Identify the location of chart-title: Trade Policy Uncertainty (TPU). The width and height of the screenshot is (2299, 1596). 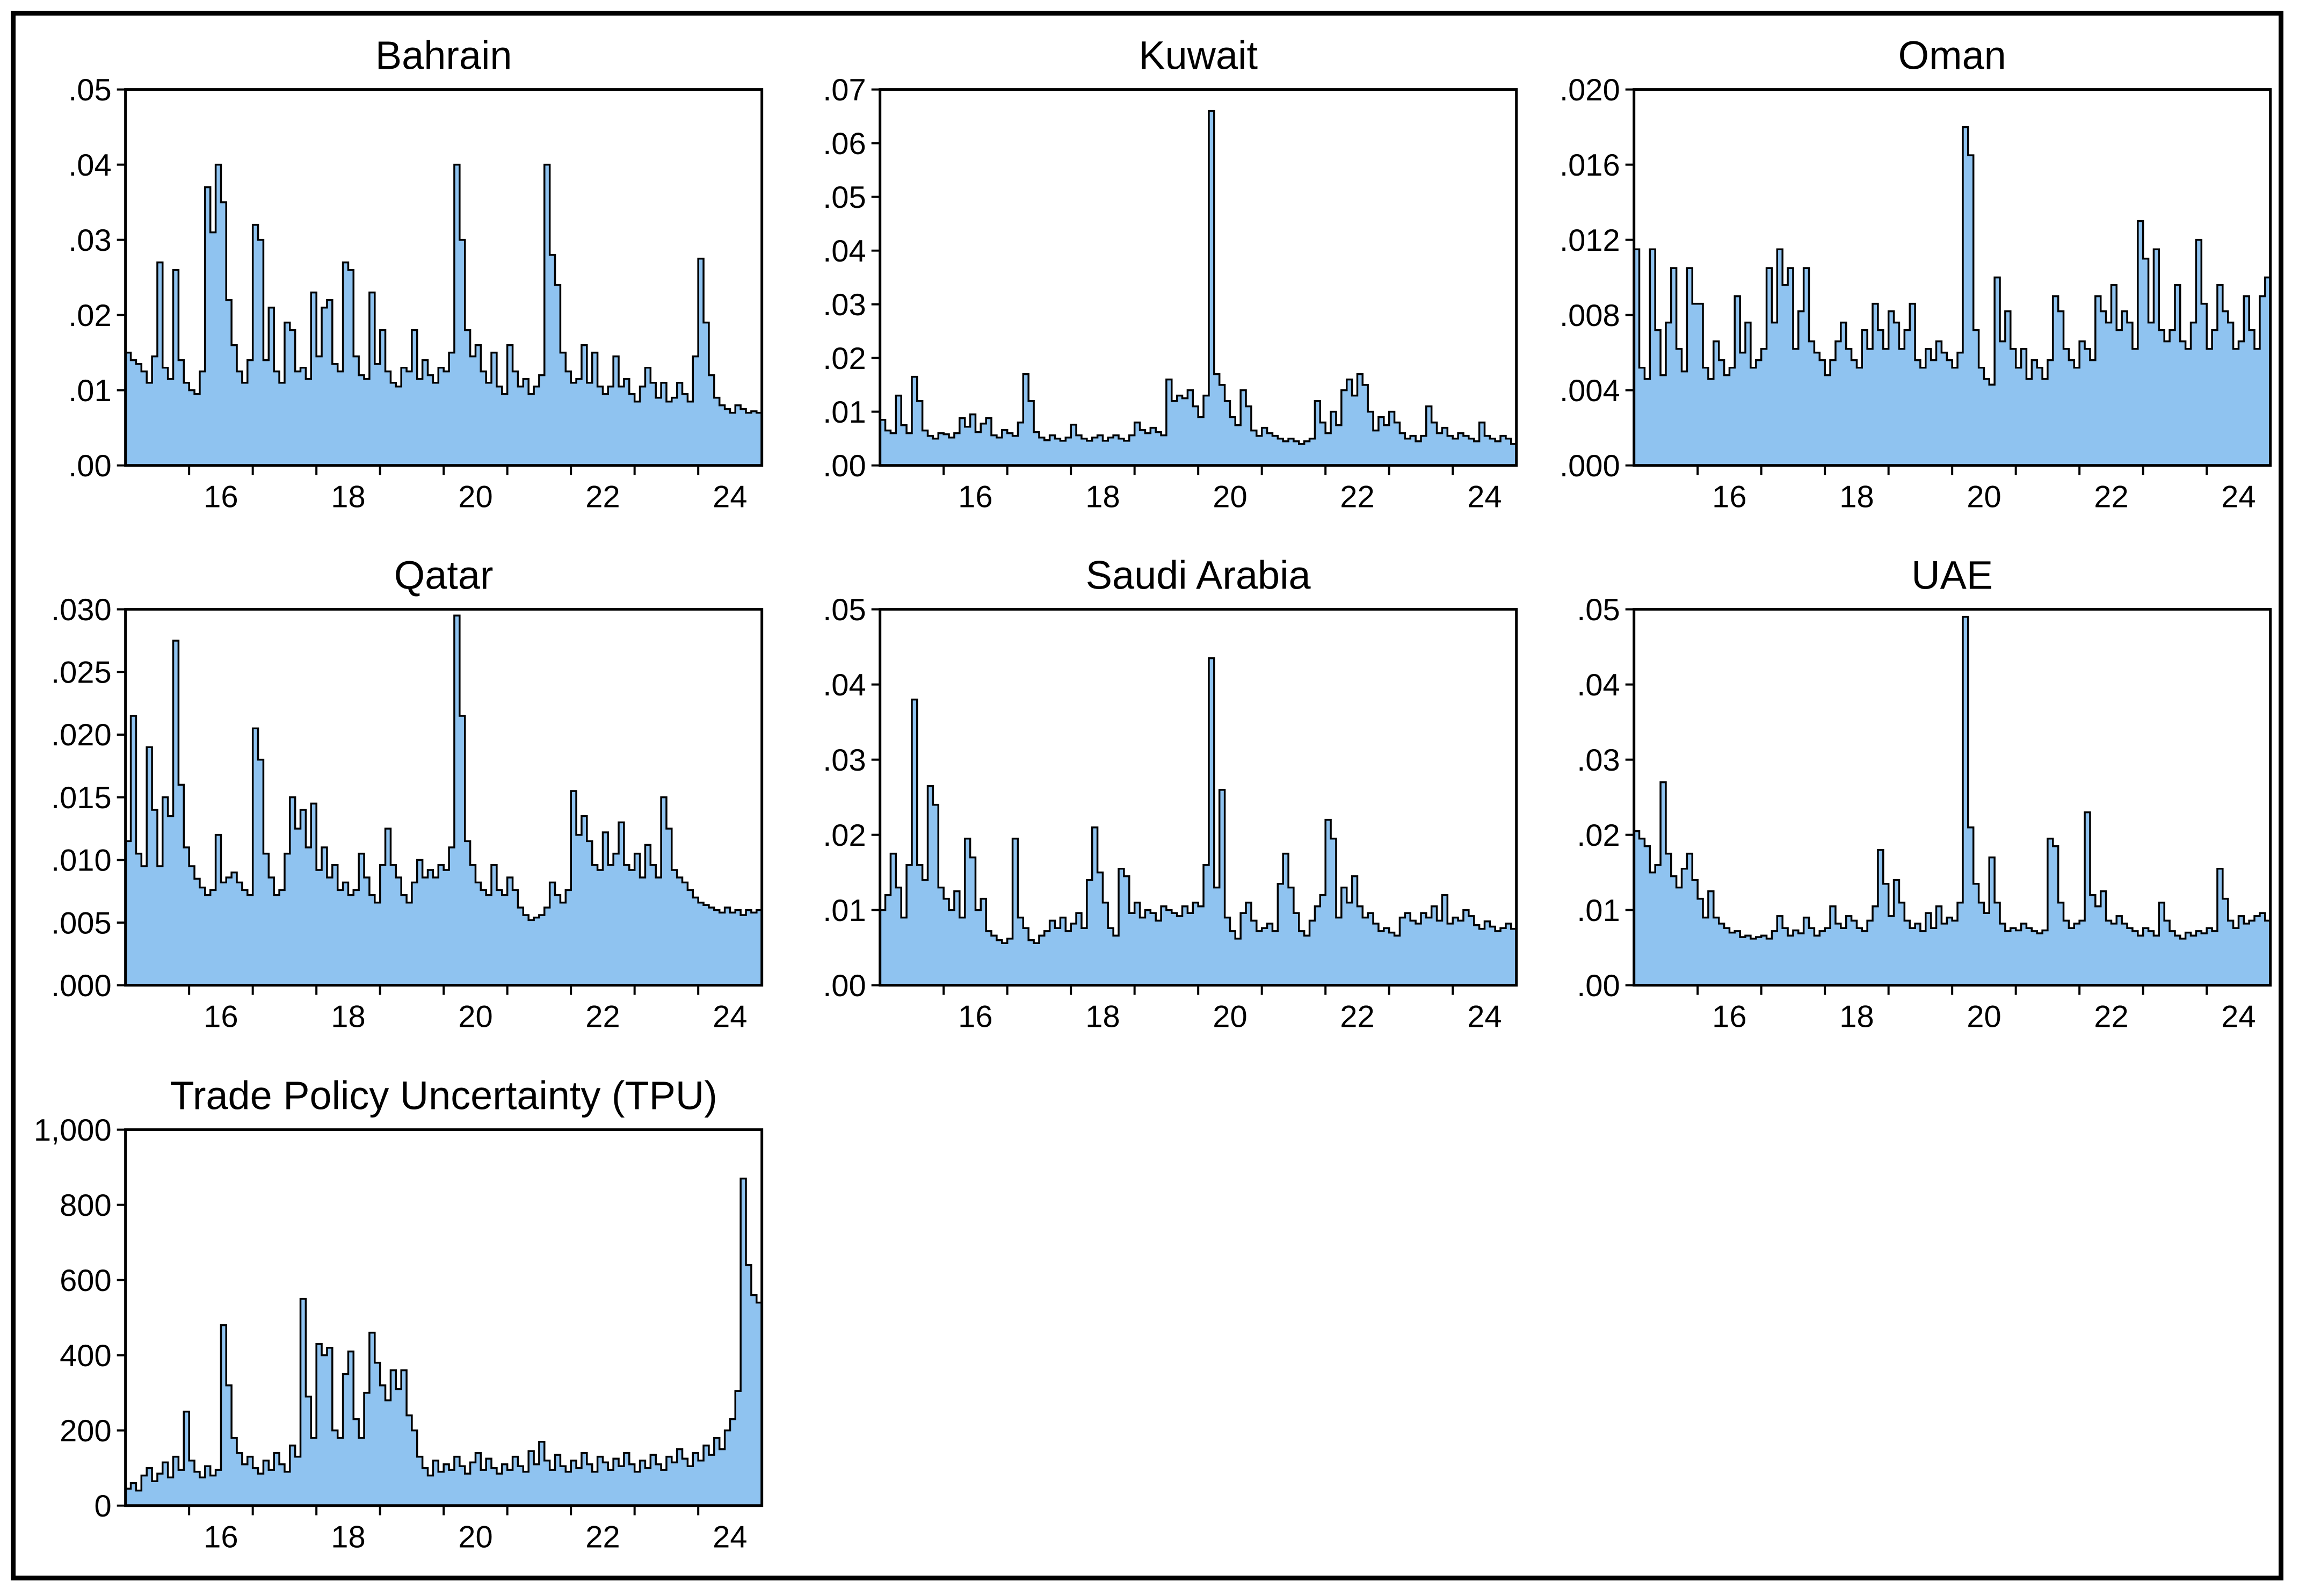
(443, 1095).